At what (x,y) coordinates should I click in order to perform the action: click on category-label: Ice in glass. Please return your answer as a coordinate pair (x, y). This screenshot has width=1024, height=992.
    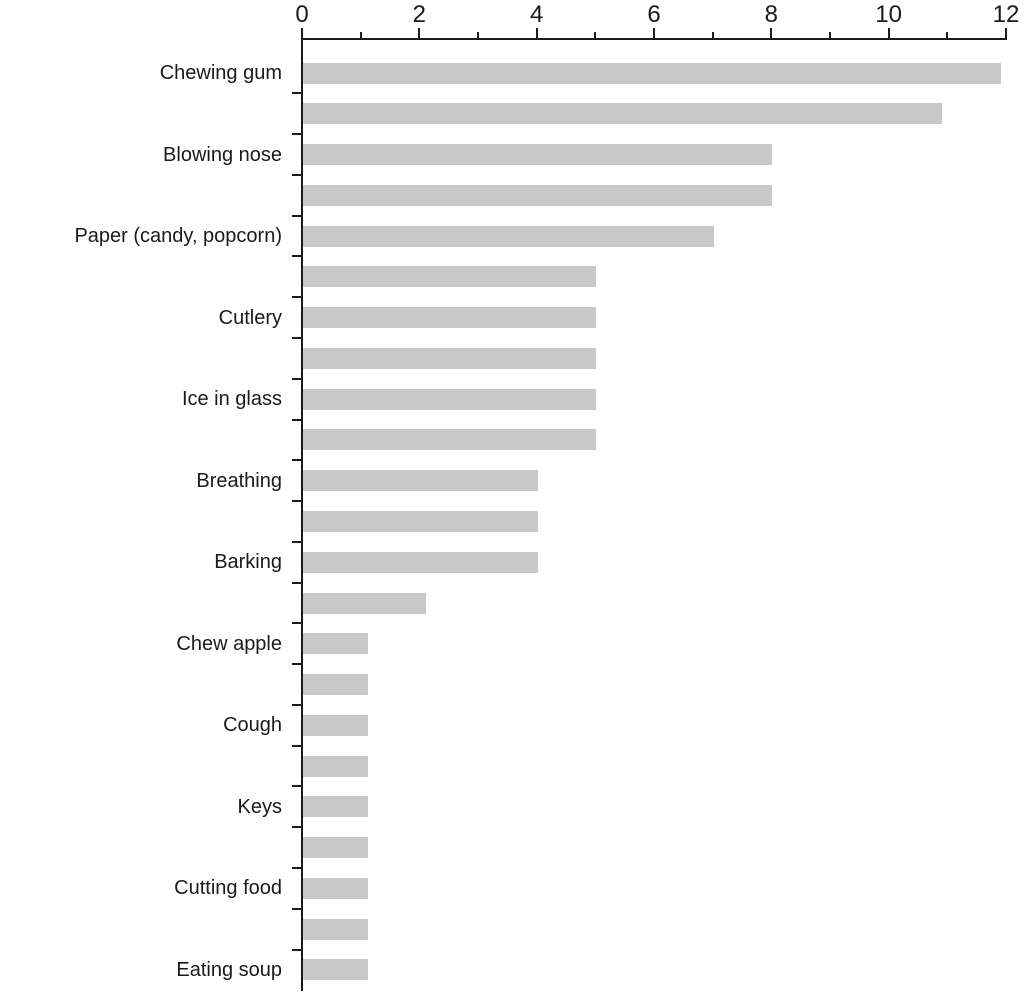
    Looking at the image, I should click on (231, 399).